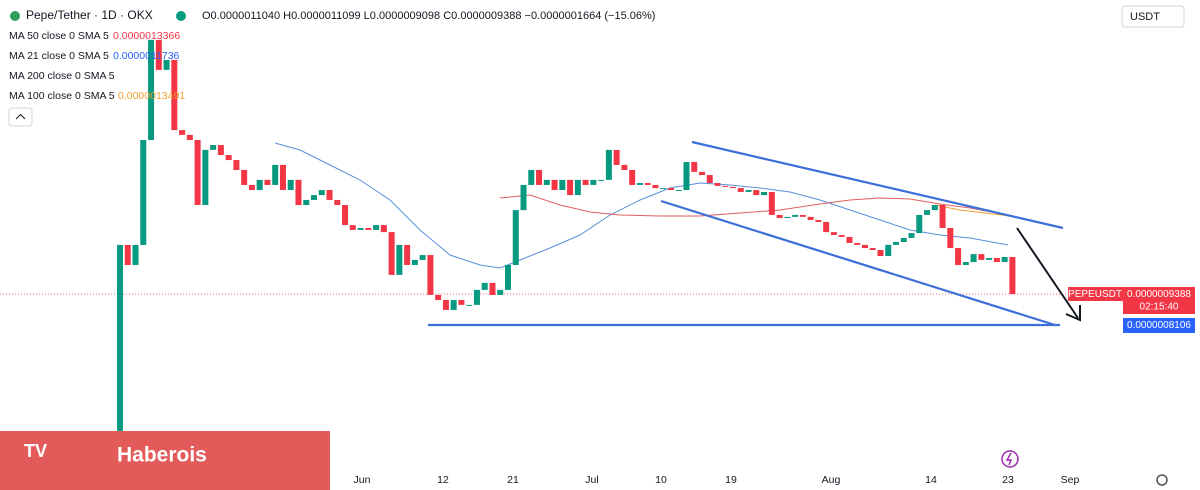  I want to click on collapse-icon, so click(20, 116).